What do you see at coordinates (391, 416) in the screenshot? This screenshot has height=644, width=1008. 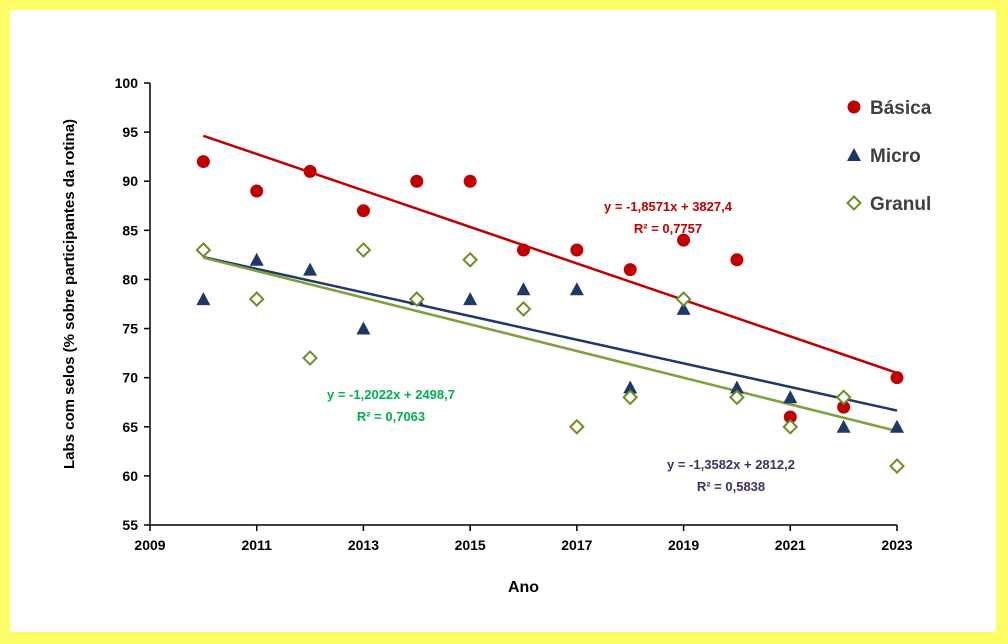 I see `trend-r-squared: R² = 0,7063` at bounding box center [391, 416].